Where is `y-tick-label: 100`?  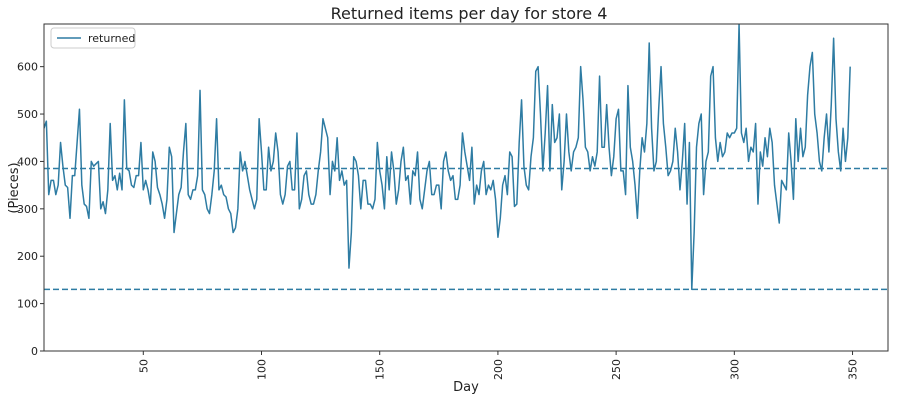 y-tick-label: 100 is located at coordinates (27, 304).